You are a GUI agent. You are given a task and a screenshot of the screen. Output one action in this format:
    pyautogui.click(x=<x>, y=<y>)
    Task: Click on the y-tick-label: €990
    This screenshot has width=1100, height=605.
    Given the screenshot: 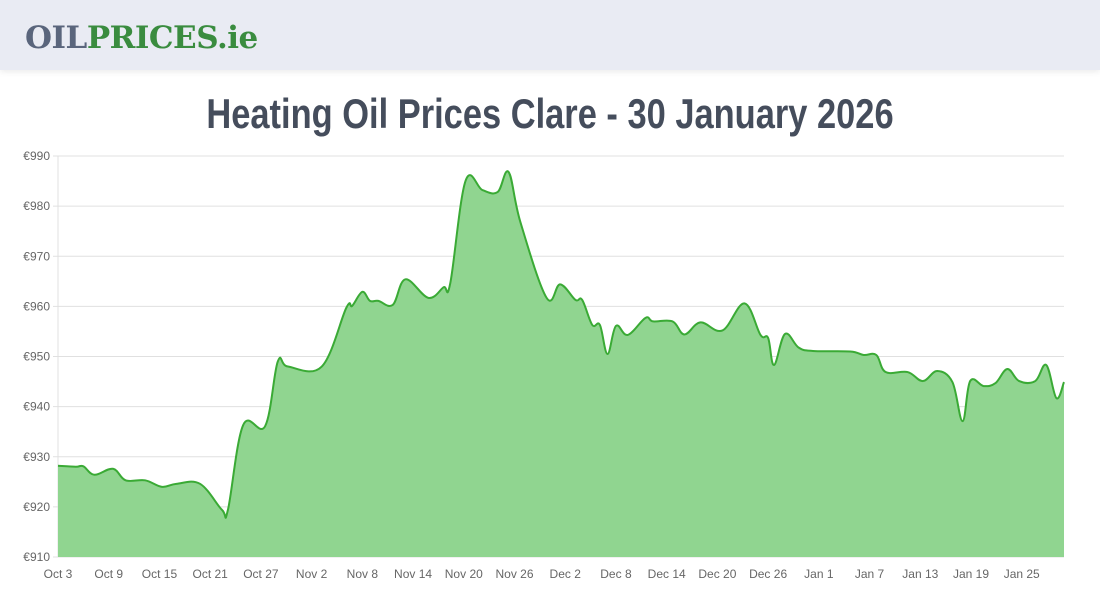 What is the action you would take?
    pyautogui.click(x=36, y=156)
    